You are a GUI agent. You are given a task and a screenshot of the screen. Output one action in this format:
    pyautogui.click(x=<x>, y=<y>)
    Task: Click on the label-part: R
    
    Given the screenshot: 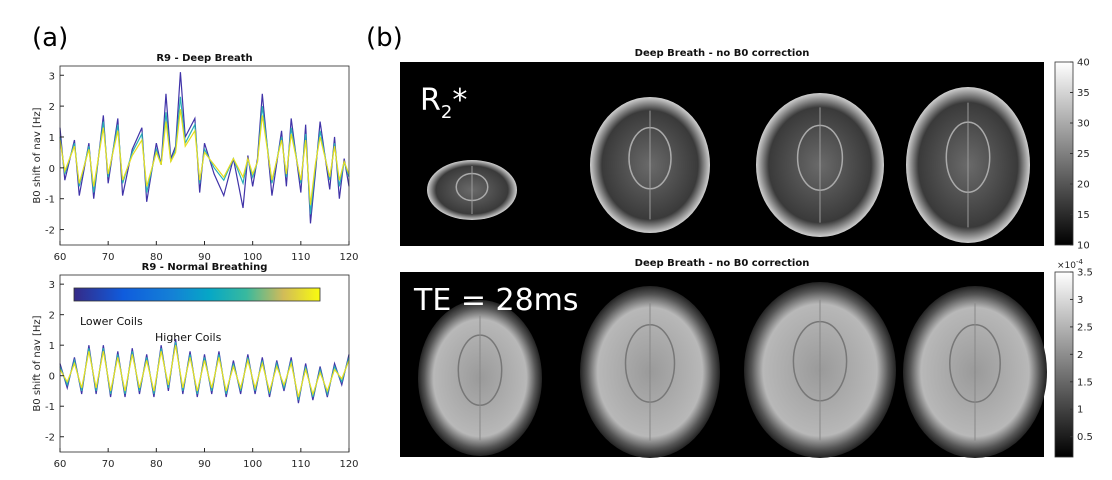 What is the action you would take?
    pyautogui.click(x=430, y=100)
    